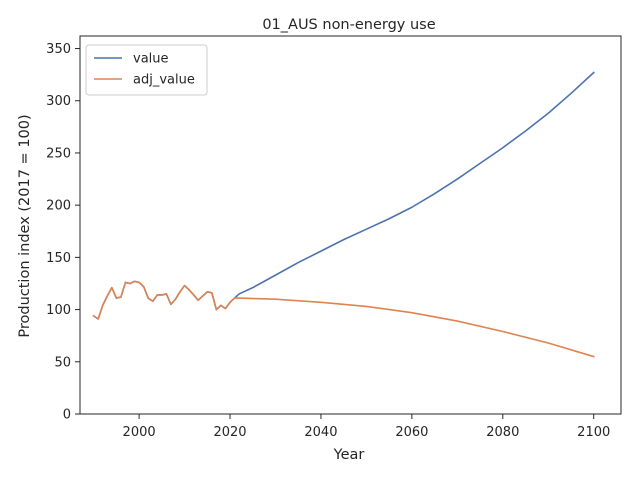 Image resolution: width=640 pixels, height=480 pixels. I want to click on y-tick-label: 150, so click(58, 258).